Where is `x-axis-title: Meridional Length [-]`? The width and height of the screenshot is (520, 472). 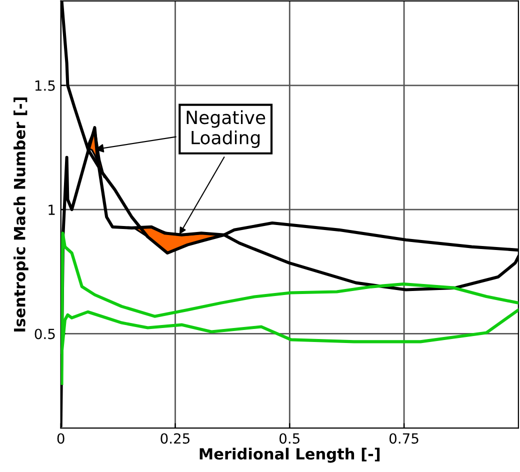 x-axis-title: Meridional Length [-] is located at coordinates (290, 455).